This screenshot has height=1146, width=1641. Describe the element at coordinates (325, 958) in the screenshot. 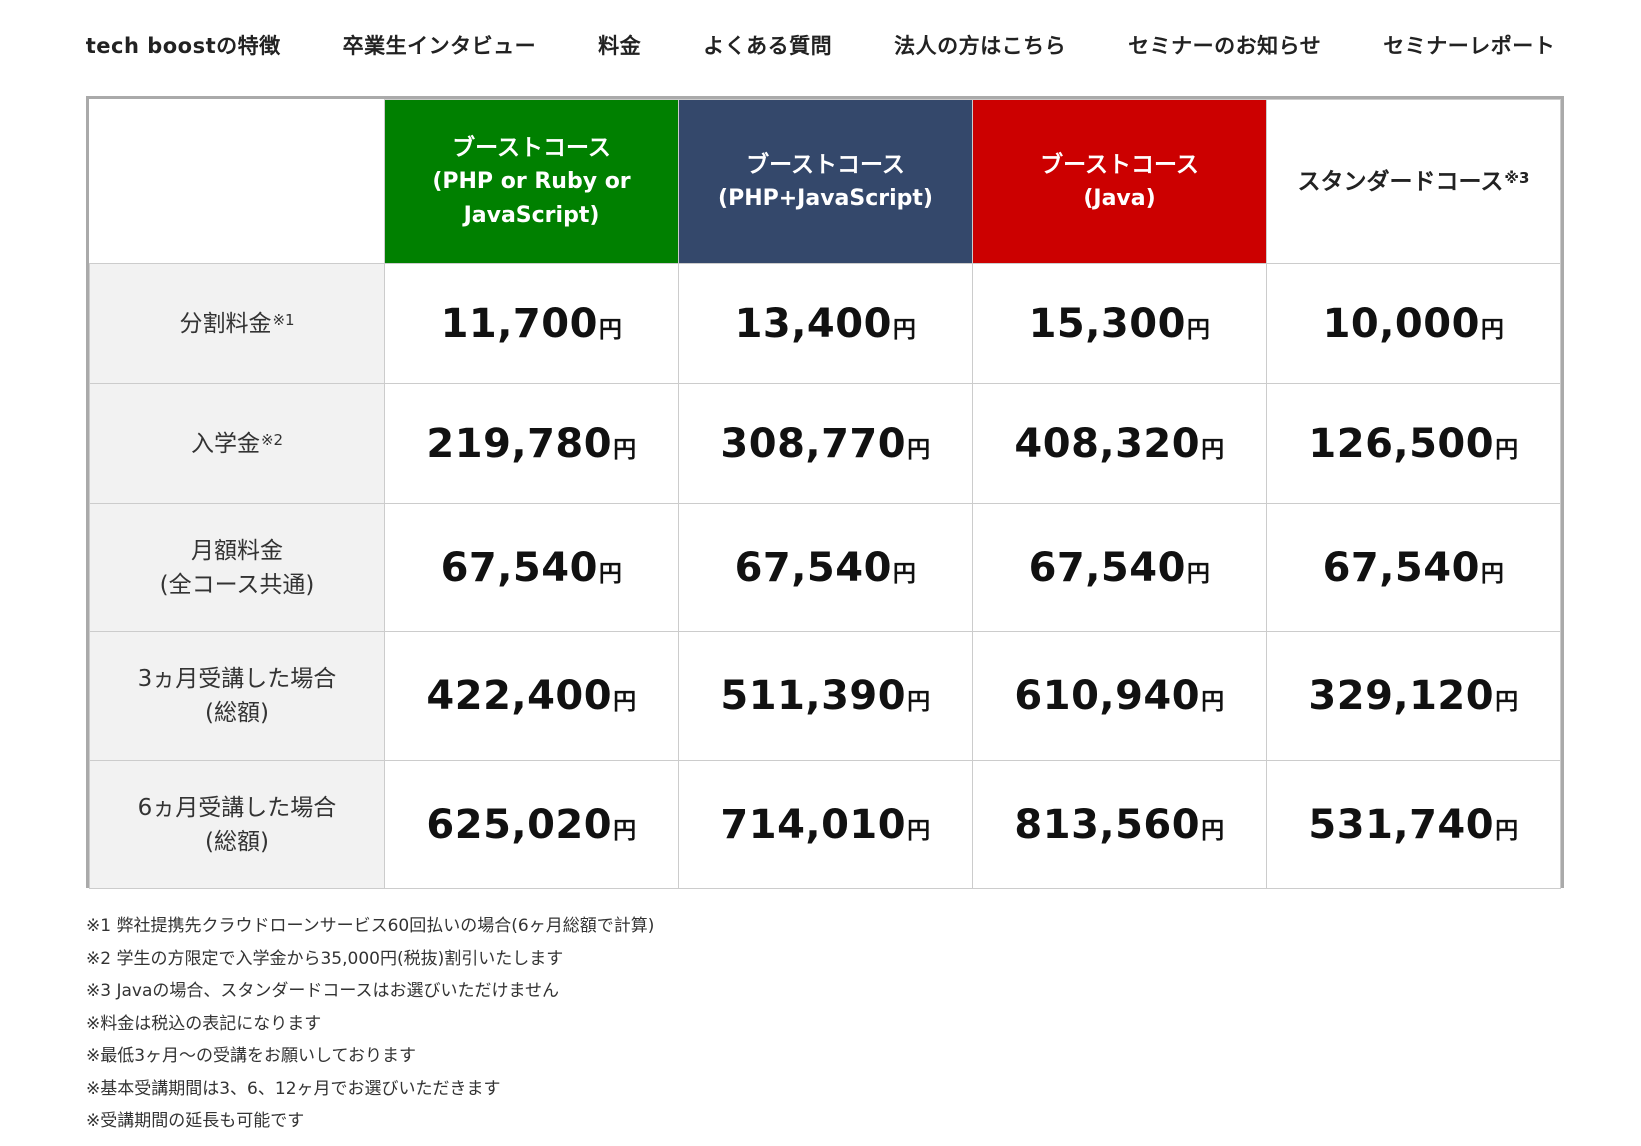

I see `footnote-2: ※2 学生の方限定で入学金から35,000円(税抜)割引いたします` at that location.